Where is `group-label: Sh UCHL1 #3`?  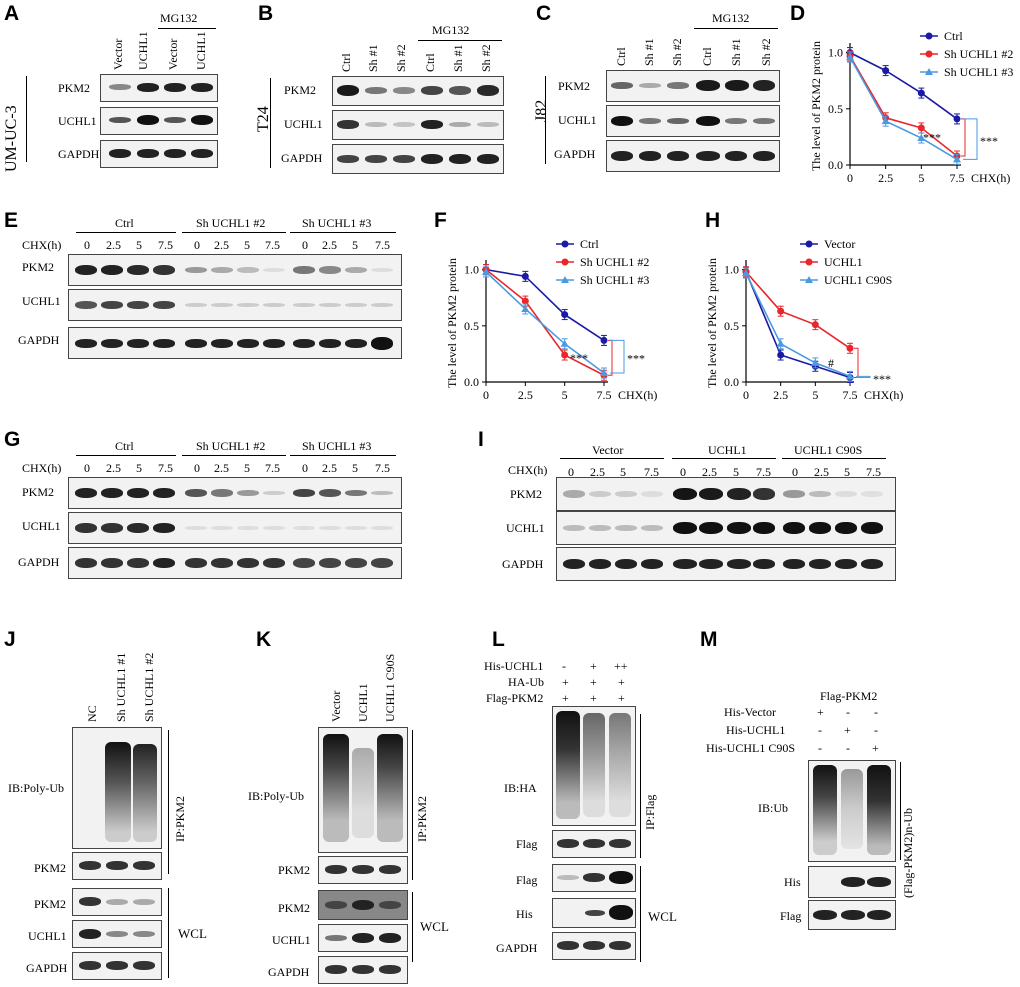
group-label: Sh UCHL1 #3 is located at coordinates (337, 446).